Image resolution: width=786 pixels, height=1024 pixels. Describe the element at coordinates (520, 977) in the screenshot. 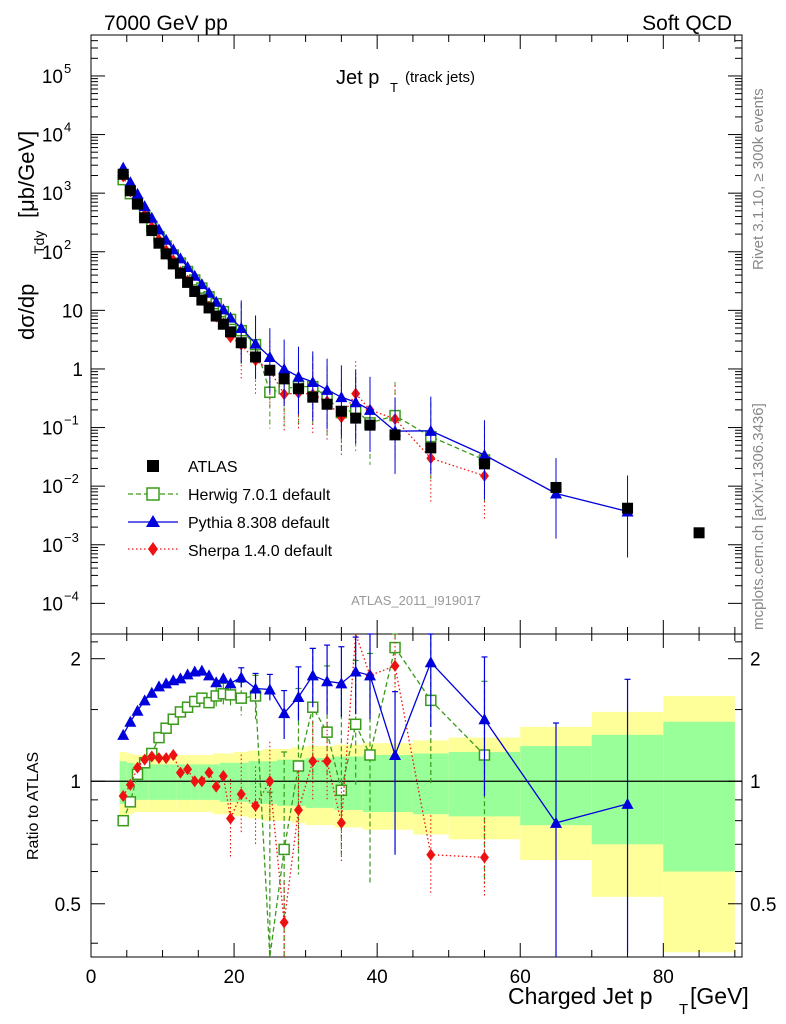

I see `ratio-xtick-label: 60` at that location.